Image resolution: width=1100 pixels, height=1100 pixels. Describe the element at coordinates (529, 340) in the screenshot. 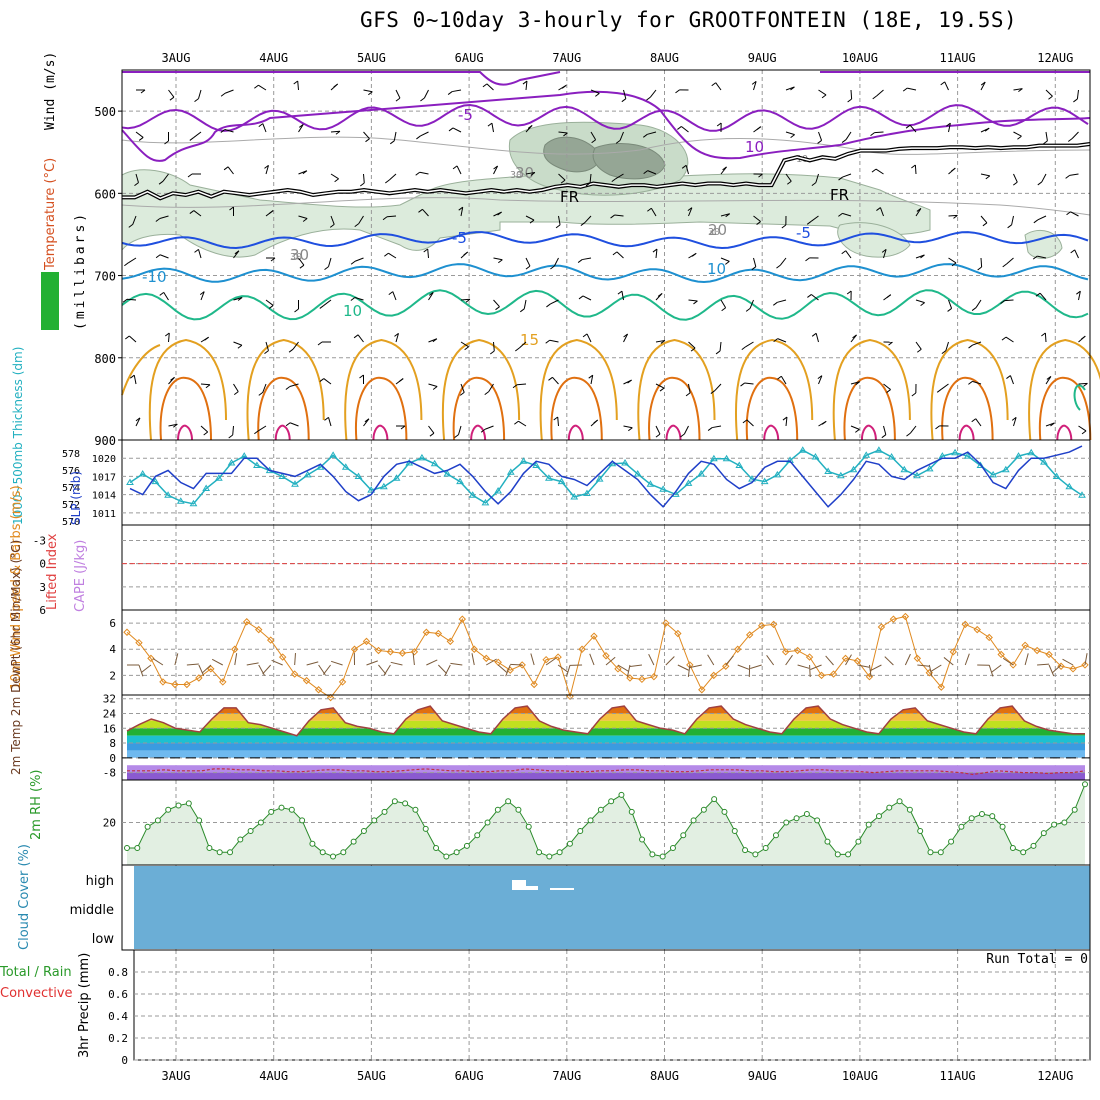

I see `contour-label: 15` at that location.